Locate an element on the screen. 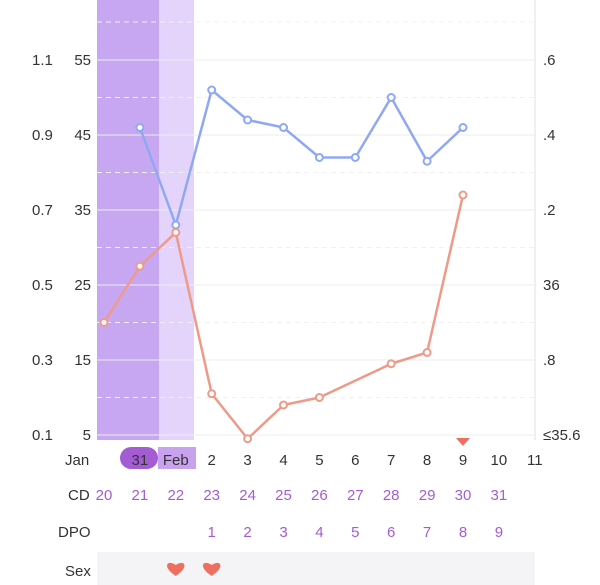 The width and height of the screenshot is (600, 585). cd-value: 31 is located at coordinates (499, 495).